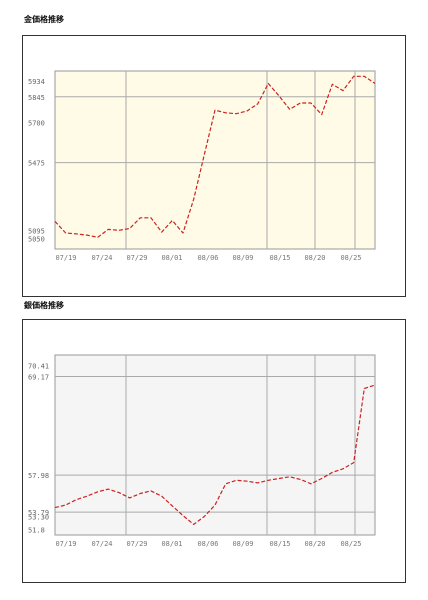  I want to click on silver-y-tick-label: 69.17, so click(38, 377).